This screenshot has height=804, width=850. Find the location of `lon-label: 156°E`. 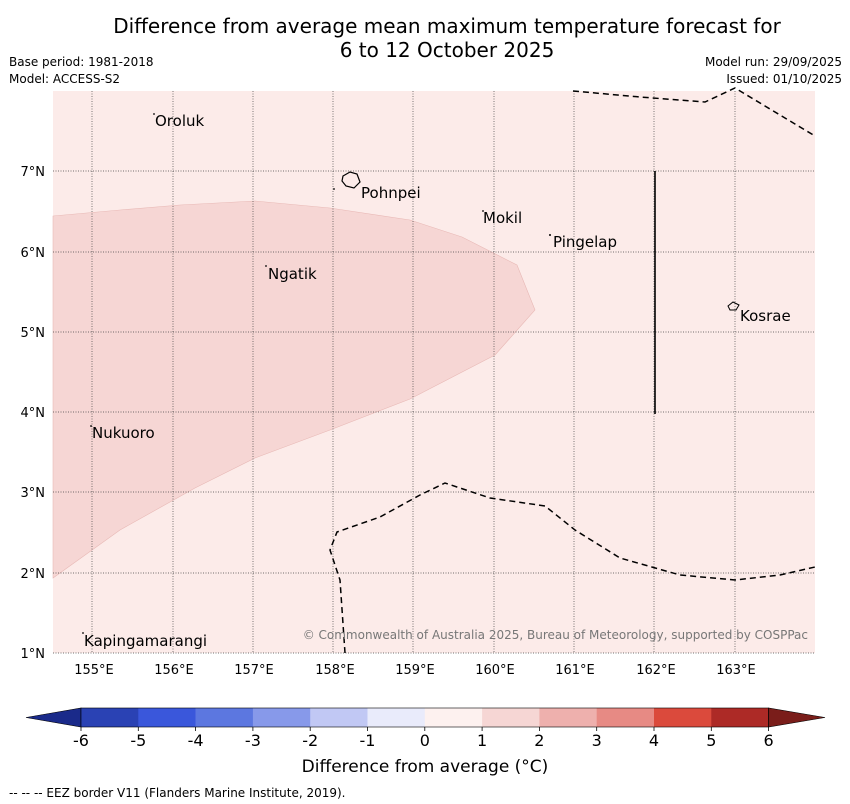

lon-label: 156°E is located at coordinates (174, 670).